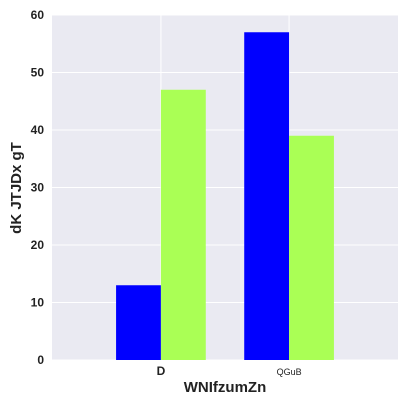 The height and width of the screenshot is (408, 408). Describe the element at coordinates (38, 130) in the screenshot. I see `y-tick-label: 40` at that location.